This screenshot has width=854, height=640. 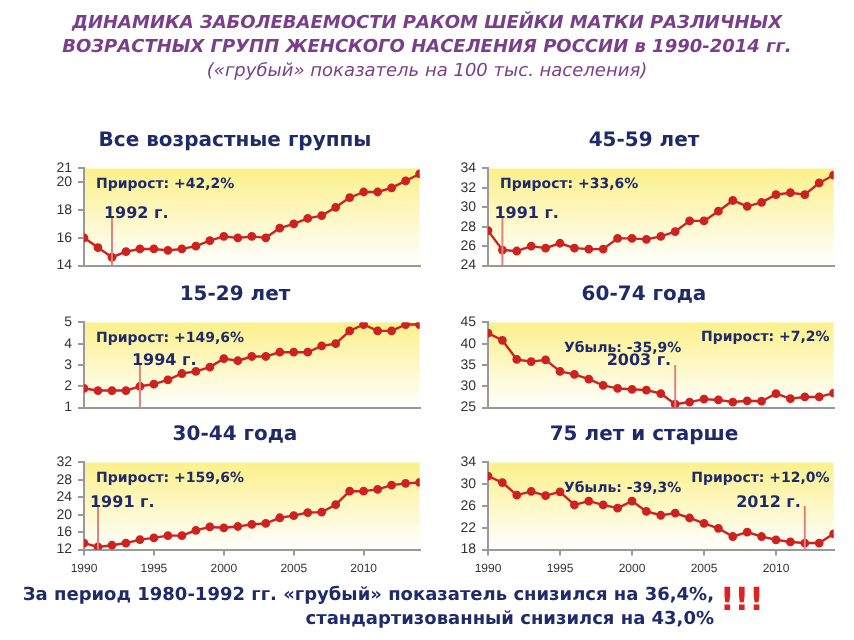 What do you see at coordinates (136, 213) in the screenshot?
I see `ref-line-label: 1992 г.` at bounding box center [136, 213].